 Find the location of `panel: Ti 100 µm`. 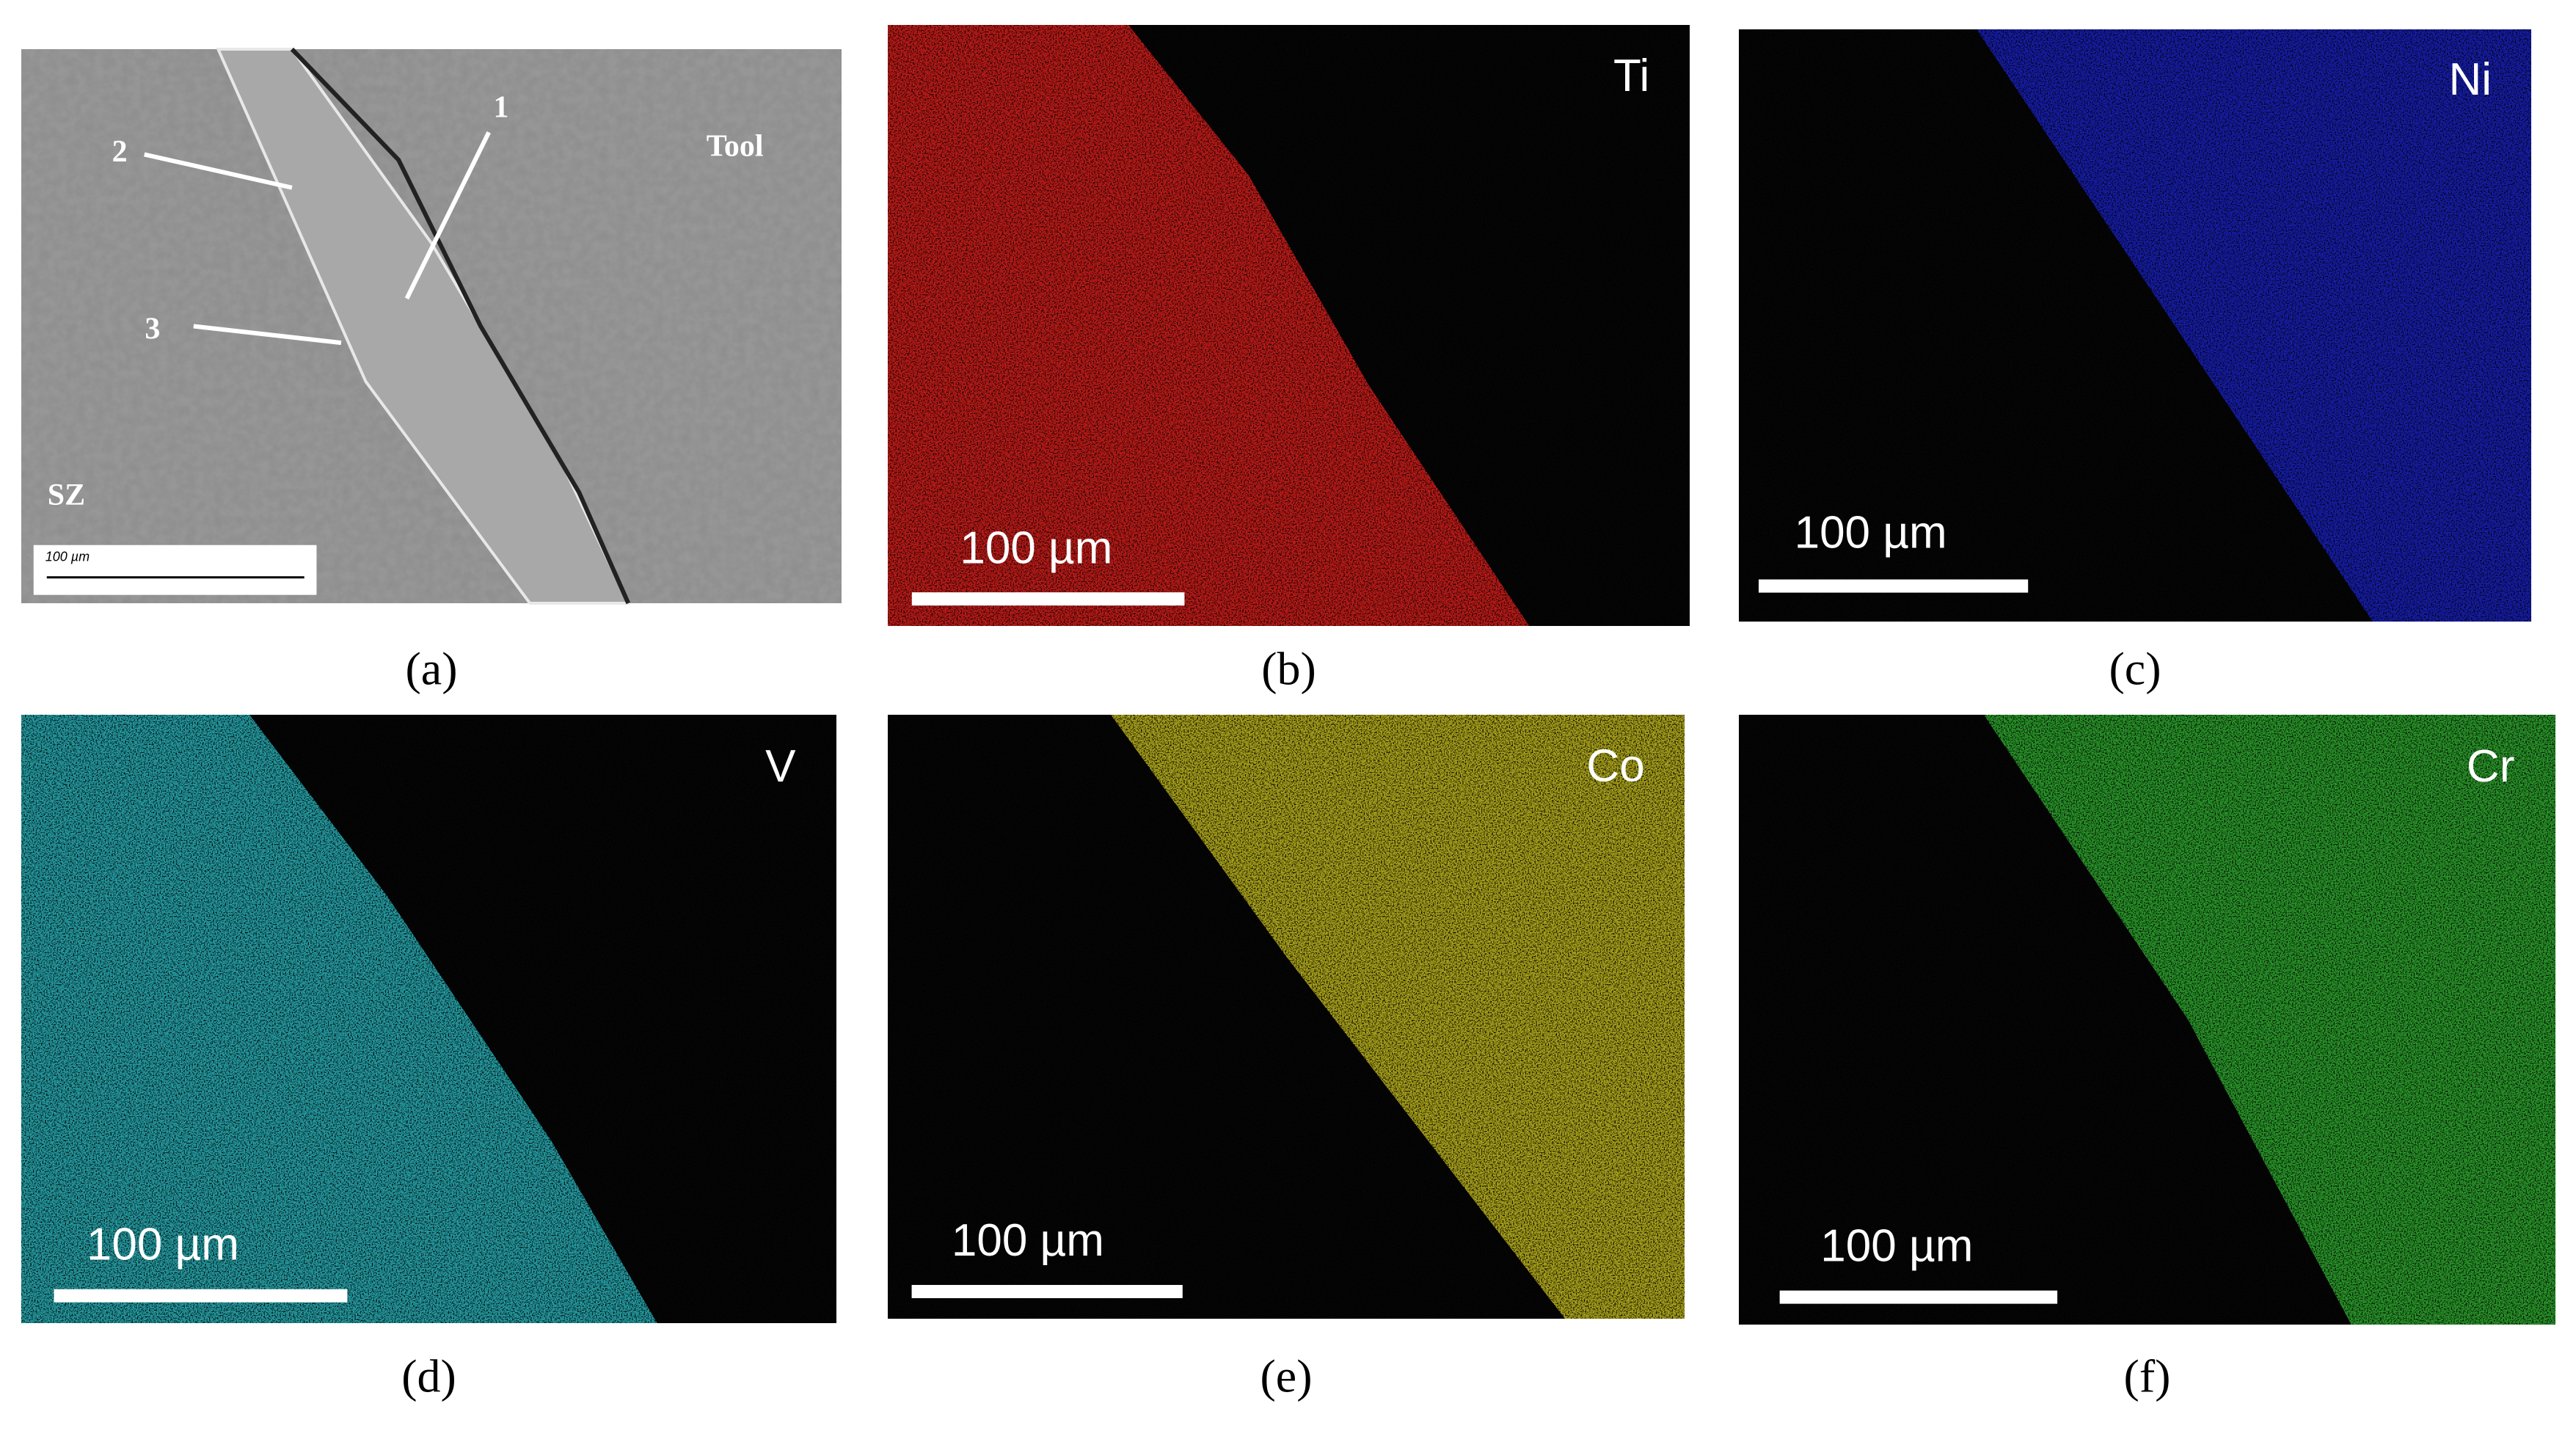

panel: Ti 100 µm is located at coordinates (1289, 325).